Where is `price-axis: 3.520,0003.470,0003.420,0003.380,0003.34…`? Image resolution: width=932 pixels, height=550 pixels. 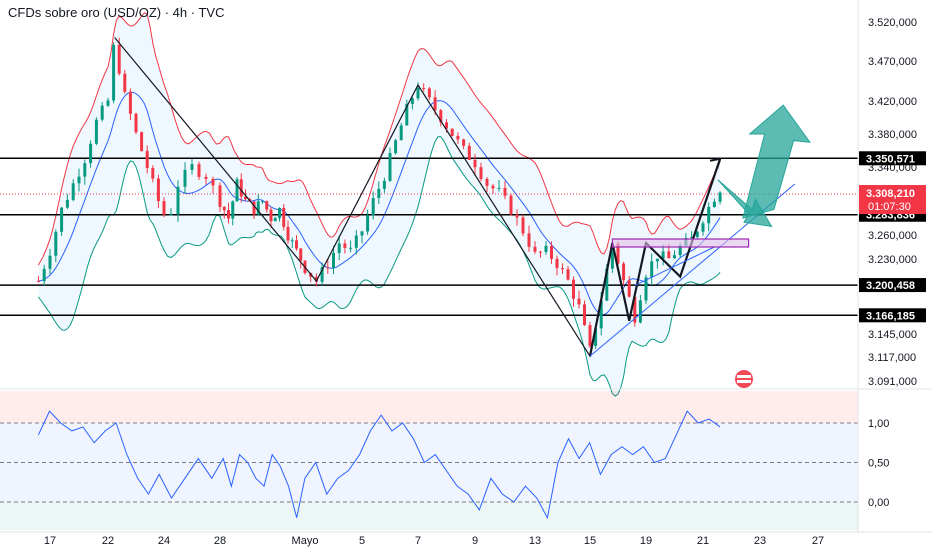 price-axis: 3.520,0003.470,0003.420,0003.380,0003.34… is located at coordinates (892, 263).